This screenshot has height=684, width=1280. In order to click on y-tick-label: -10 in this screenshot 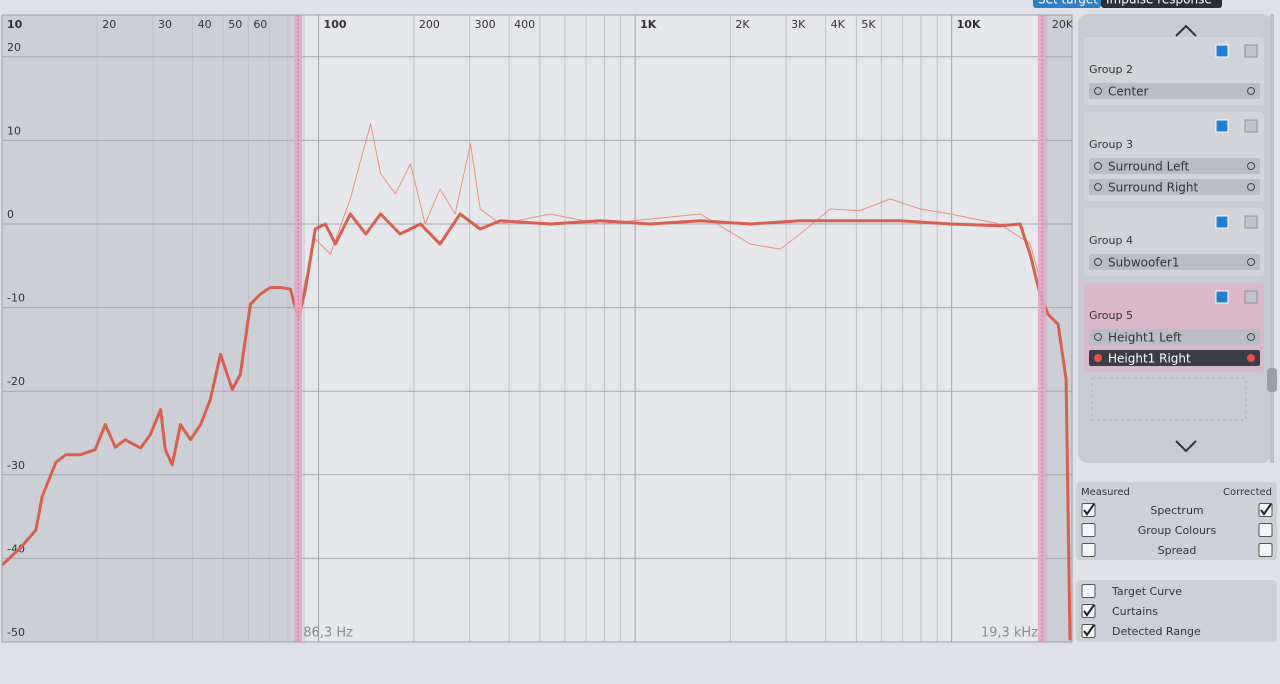, I will do `click(16, 298)`.